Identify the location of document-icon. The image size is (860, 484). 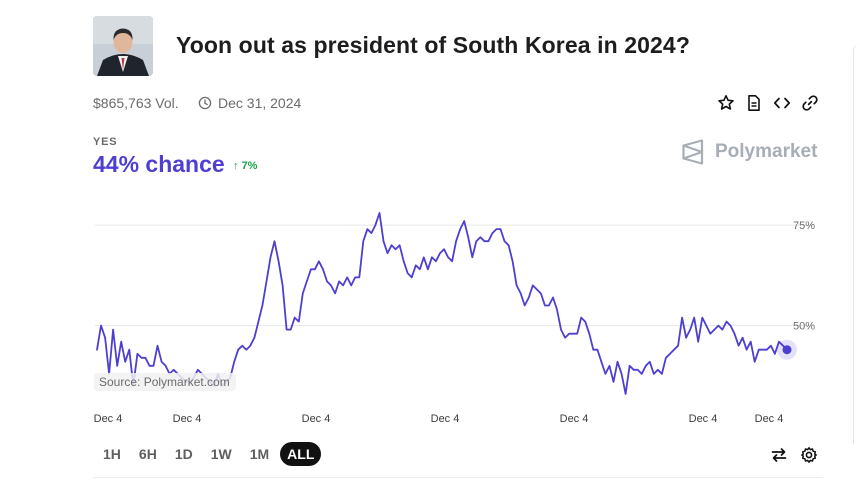
(754, 103).